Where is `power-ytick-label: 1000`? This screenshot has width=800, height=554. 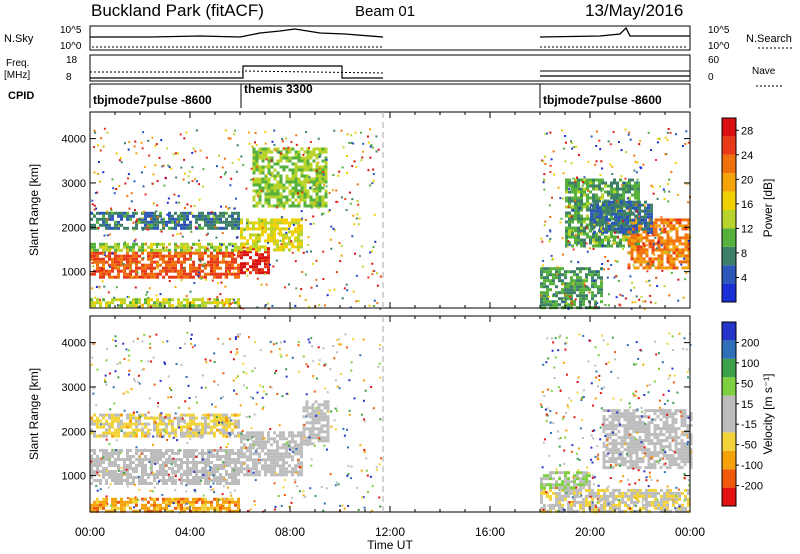
power-ytick-label: 1000 is located at coordinates (74, 273).